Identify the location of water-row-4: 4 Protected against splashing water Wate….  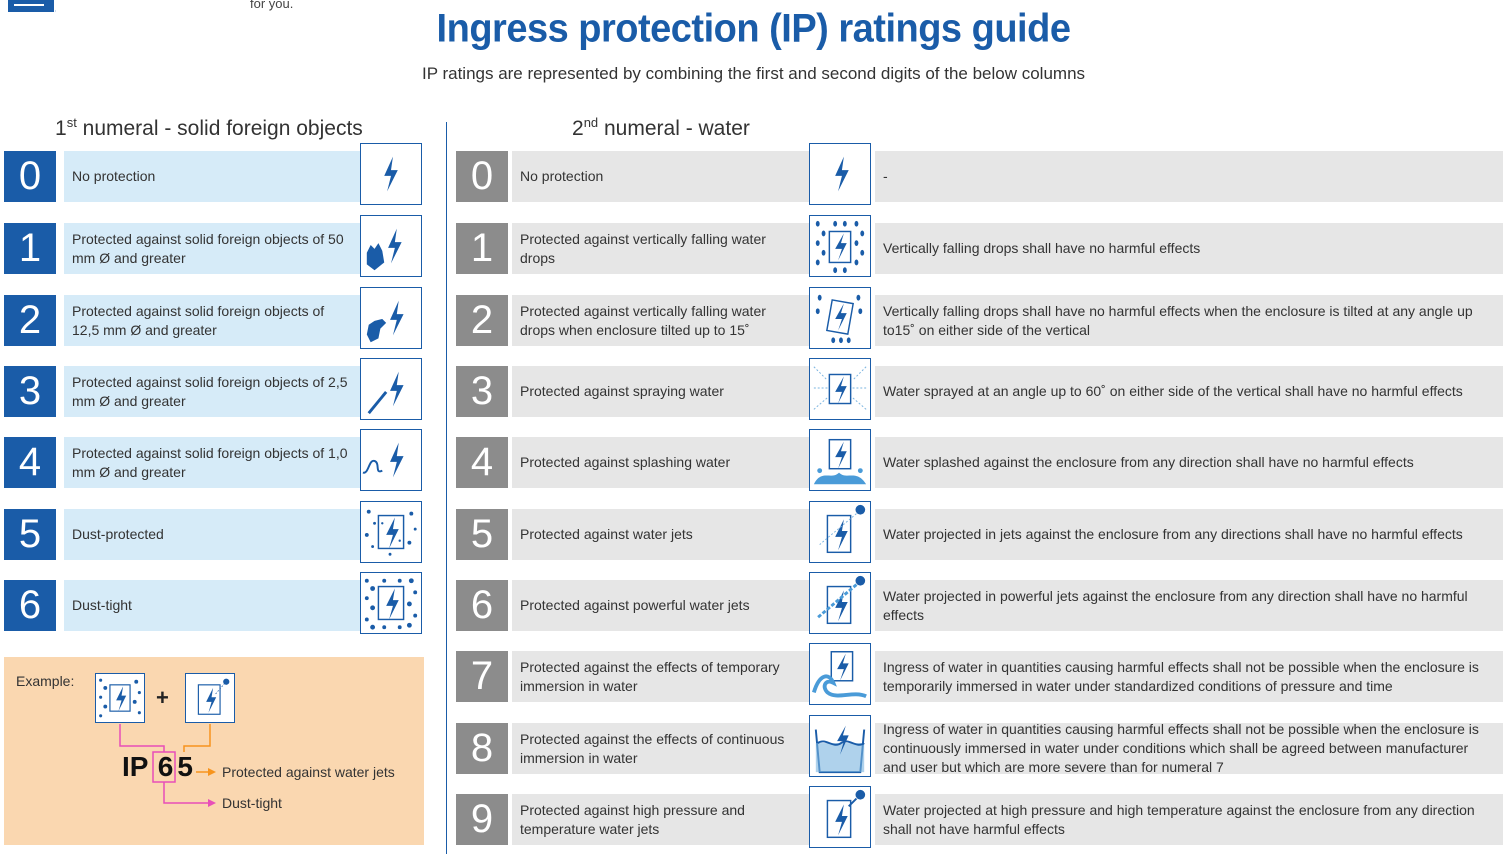
(979, 461).